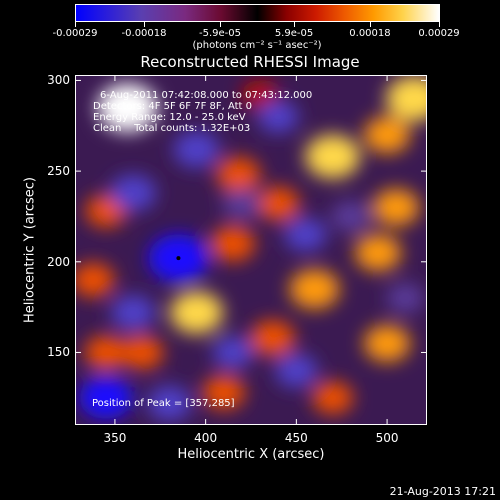  Describe the element at coordinates (250, 62) in the screenshot. I see `chart-title: Reconstructed RHESSI Image` at that location.